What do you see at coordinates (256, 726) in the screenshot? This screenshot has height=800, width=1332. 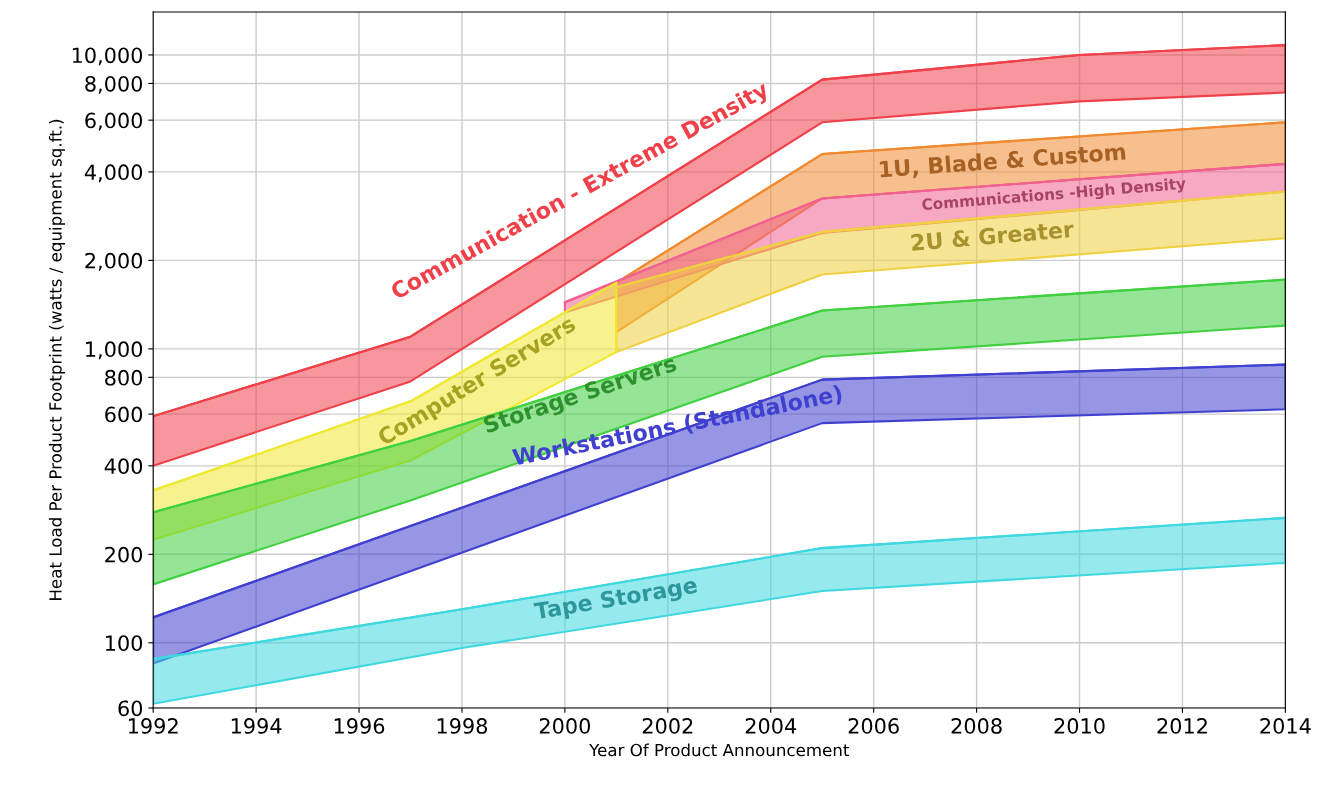 I see `x-tick-label: 1994` at bounding box center [256, 726].